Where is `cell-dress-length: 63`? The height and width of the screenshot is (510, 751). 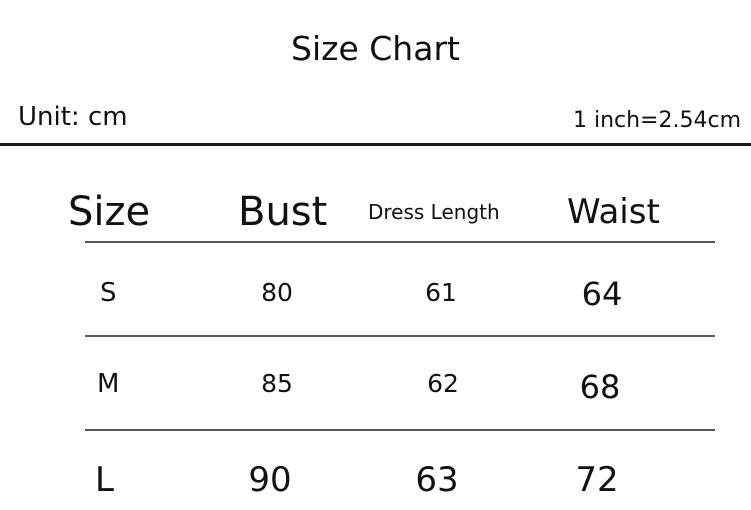 cell-dress-length: 63 is located at coordinates (437, 480).